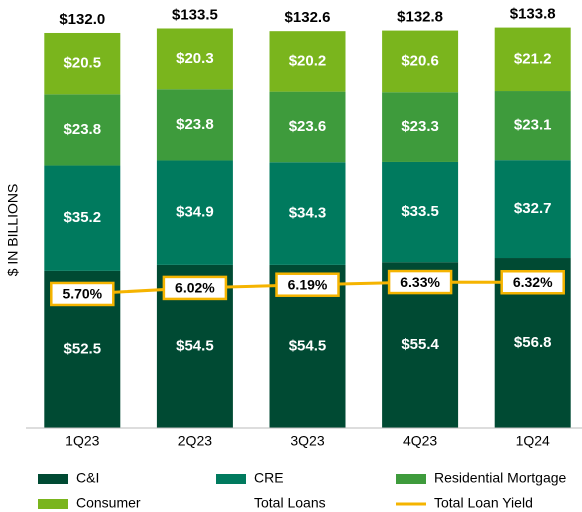  What do you see at coordinates (195, 14) in the screenshot?
I see `total-label: $133.5` at bounding box center [195, 14].